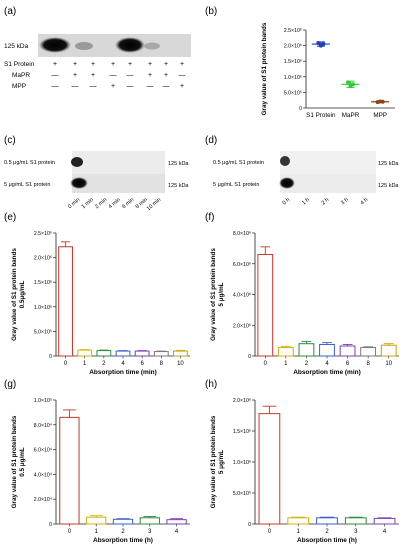 The image size is (409, 550). What do you see at coordinates (101, 203) in the screenshot?
I see `lane-label: 2 min` at bounding box center [101, 203].